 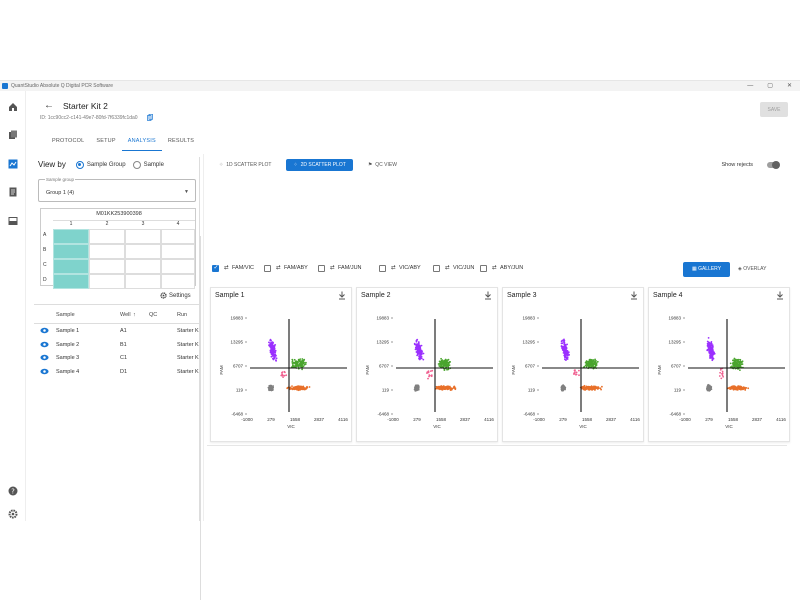 What do you see at coordinates (45, 280) in the screenshot?
I see `plate-row-header: D` at bounding box center [45, 280].